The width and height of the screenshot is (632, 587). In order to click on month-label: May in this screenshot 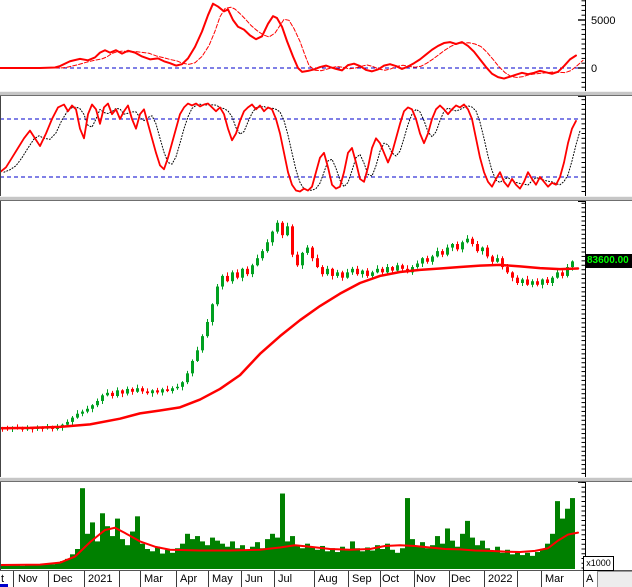, I will do `click(222, 579)`.